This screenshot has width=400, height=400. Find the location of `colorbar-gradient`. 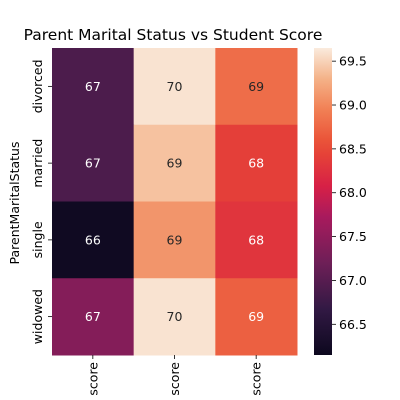

colorbar-gradient is located at coordinates (323, 201).